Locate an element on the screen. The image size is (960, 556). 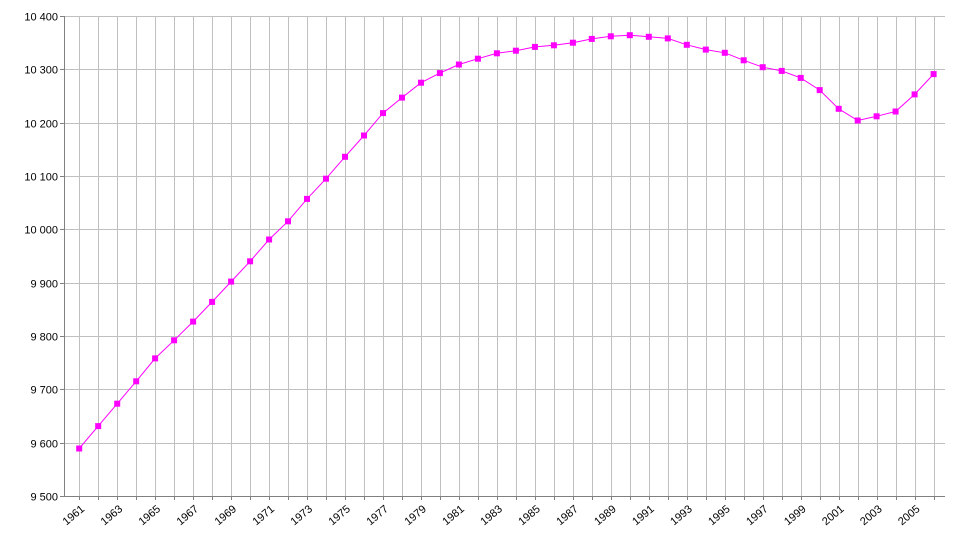
y-tick-label: 9 700 is located at coordinates (44, 391).